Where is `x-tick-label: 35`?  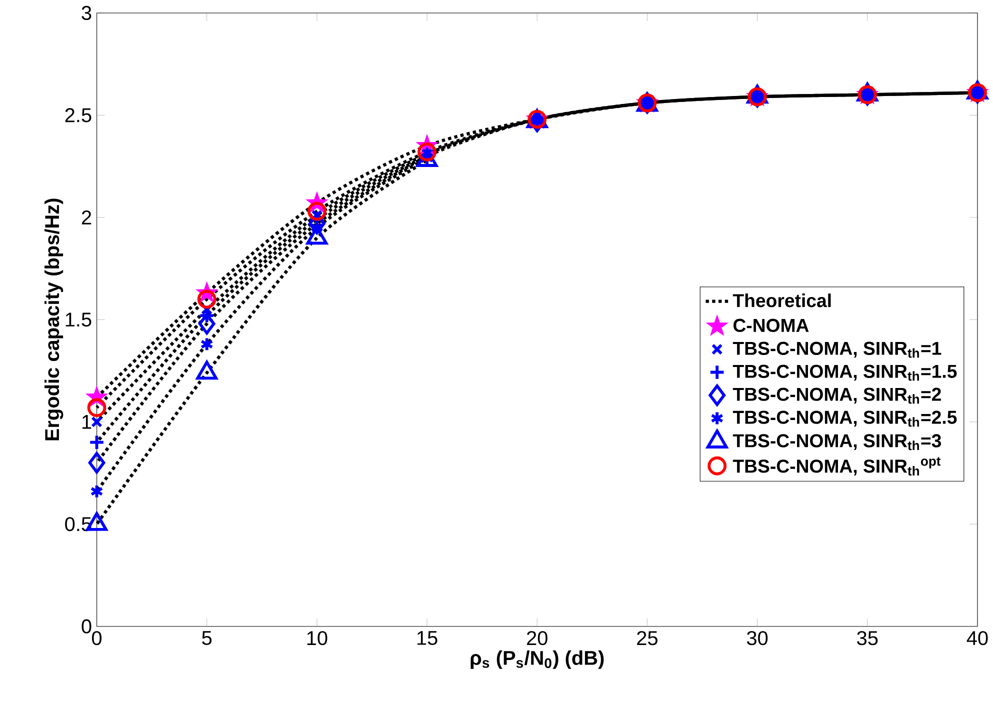 x-tick-label: 35 is located at coordinates (867, 638).